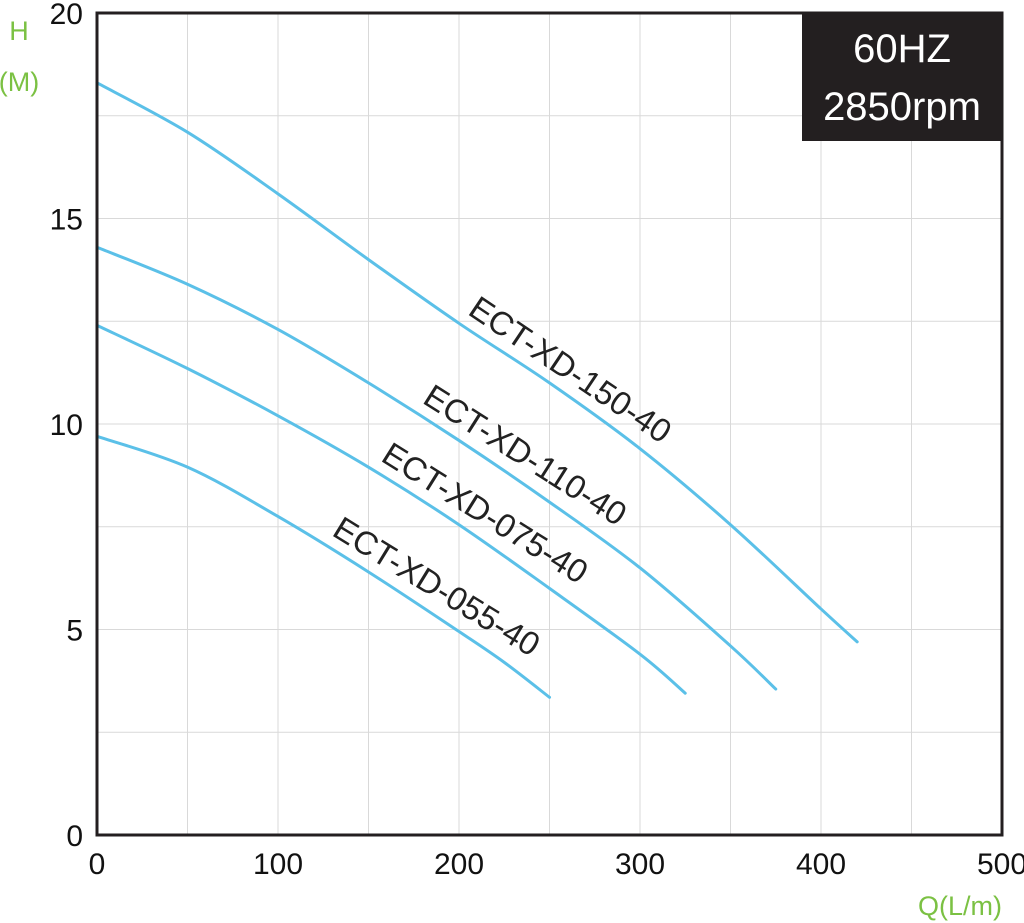  I want to click on badge-frequency: 60HZ, so click(902, 49).